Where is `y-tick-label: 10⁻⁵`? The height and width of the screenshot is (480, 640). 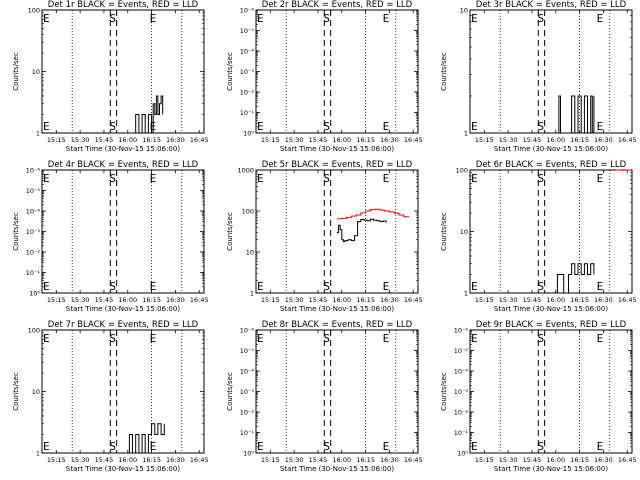 y-tick-label: 10⁻⁵ is located at coordinates (461, 351).